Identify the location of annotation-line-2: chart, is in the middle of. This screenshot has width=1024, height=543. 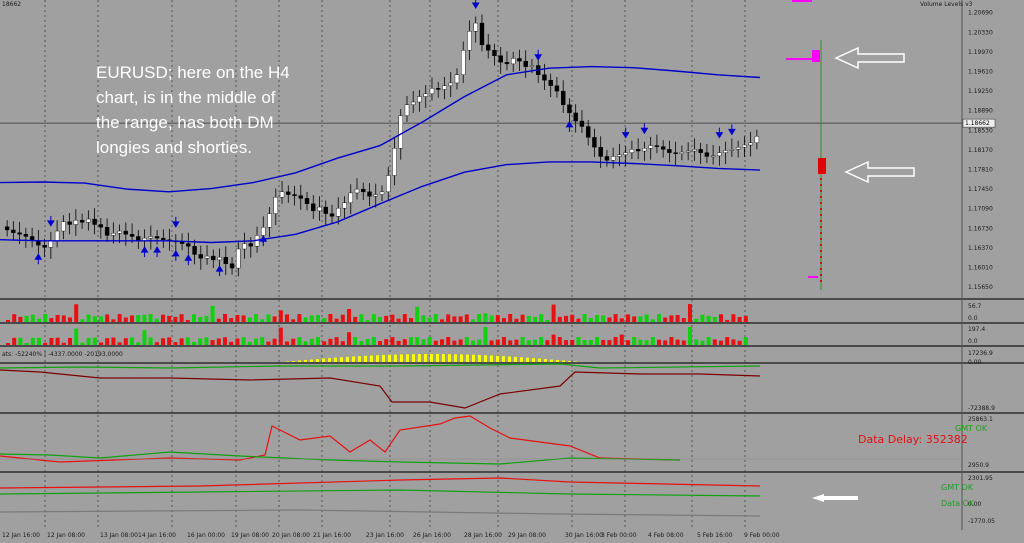
(186, 97).